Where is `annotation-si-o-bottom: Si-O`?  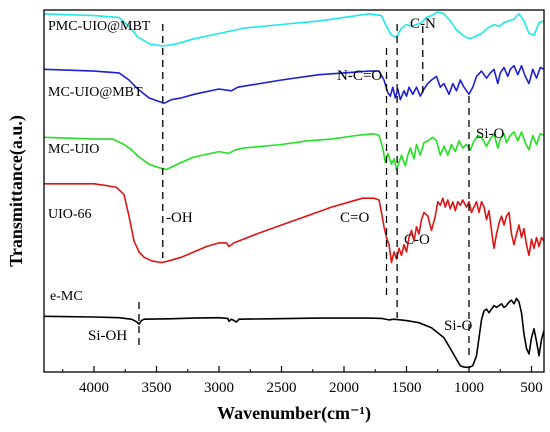 annotation-si-o-bottom: Si-O is located at coordinates (458, 326).